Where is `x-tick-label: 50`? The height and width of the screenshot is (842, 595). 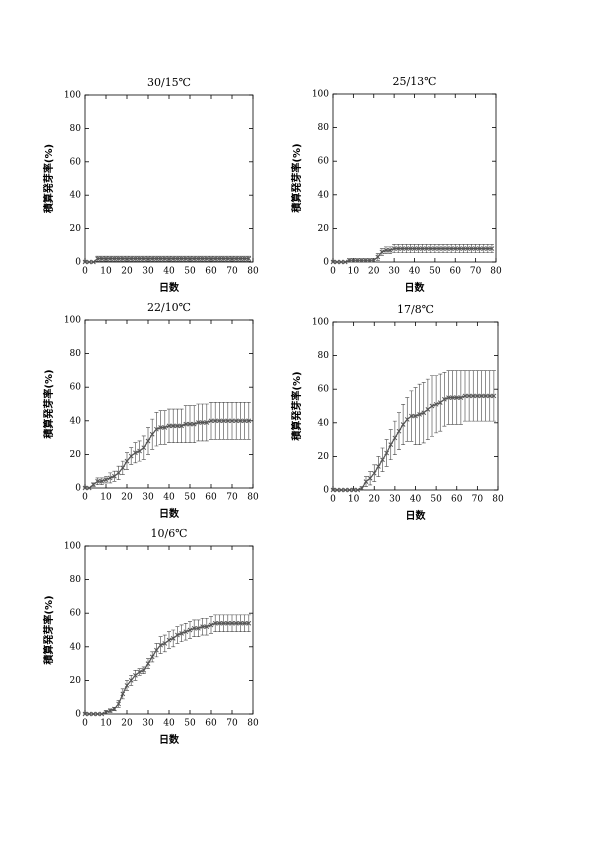
x-tick-label: 50 is located at coordinates (190, 498).